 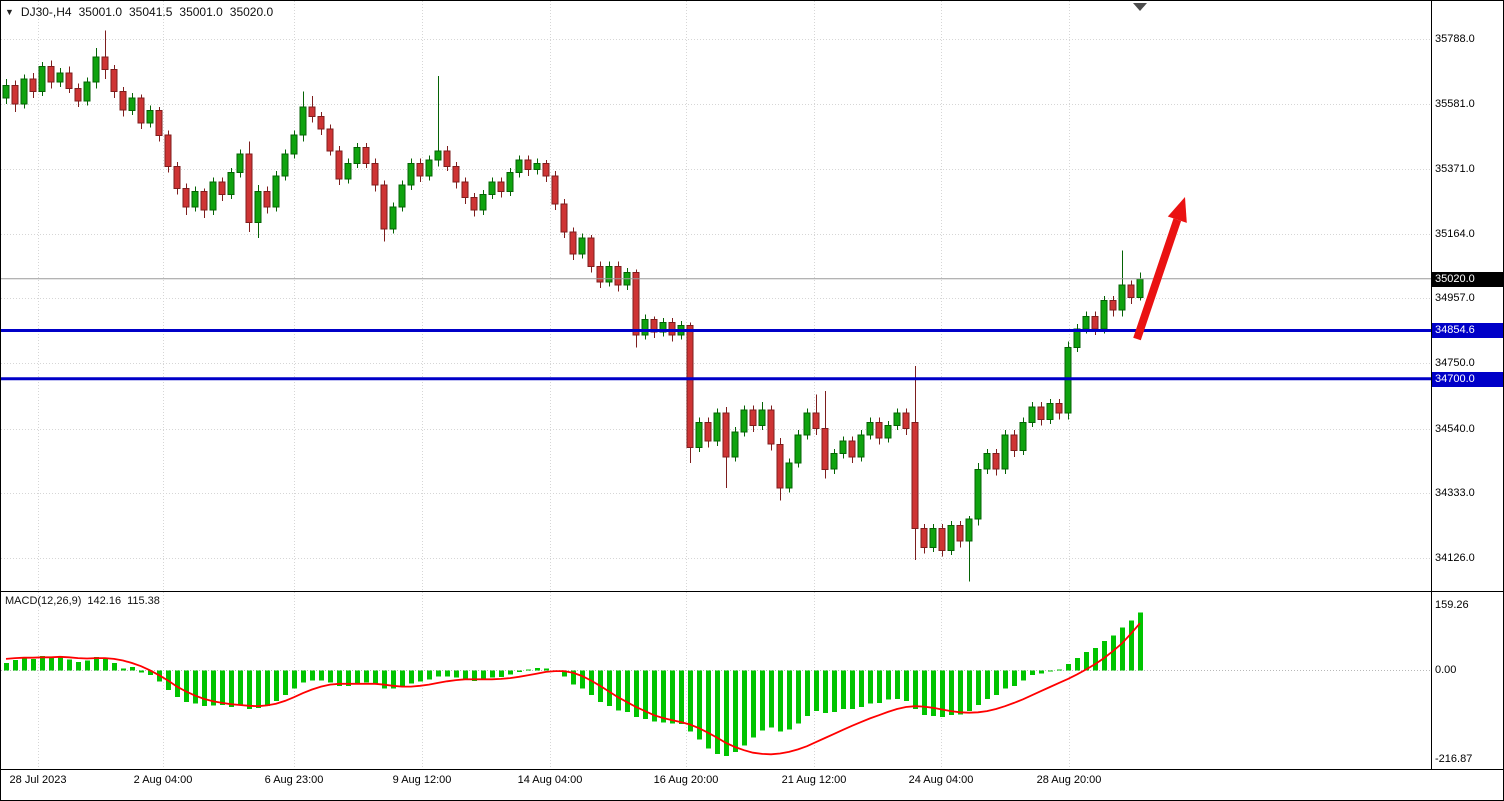 What do you see at coordinates (163, 780) in the screenshot?
I see `time-axis-label: 2 Aug 04:00` at bounding box center [163, 780].